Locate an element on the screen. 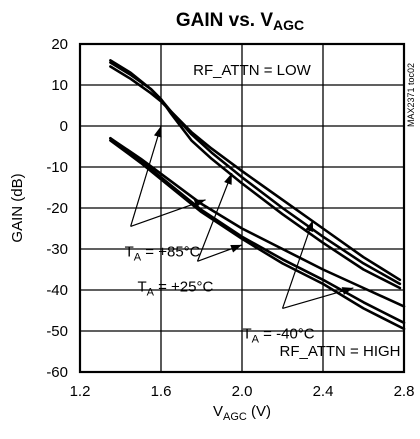 This screenshot has height=439, width=420. y-tick-label: -60 is located at coordinates (57, 372).